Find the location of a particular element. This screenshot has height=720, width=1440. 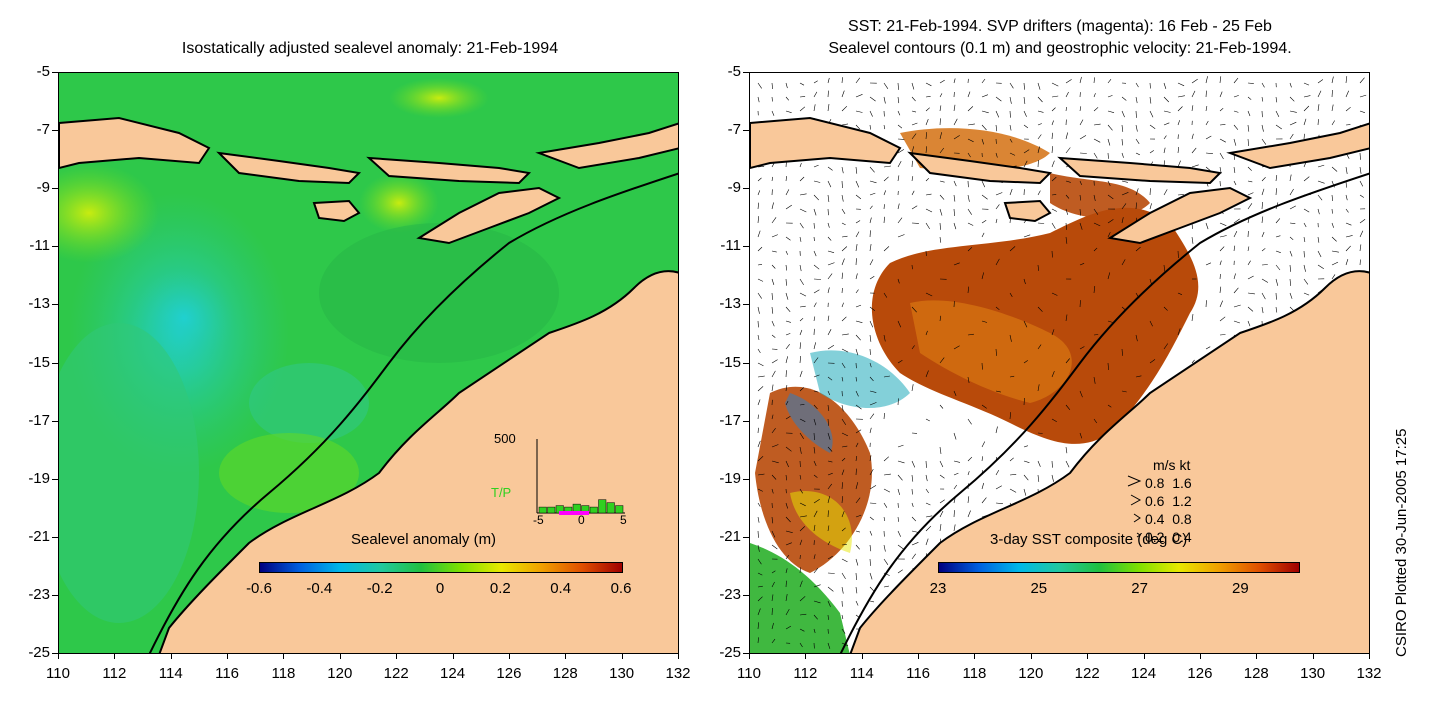

left-xtick-label: 130 is located at coordinates (622, 673).